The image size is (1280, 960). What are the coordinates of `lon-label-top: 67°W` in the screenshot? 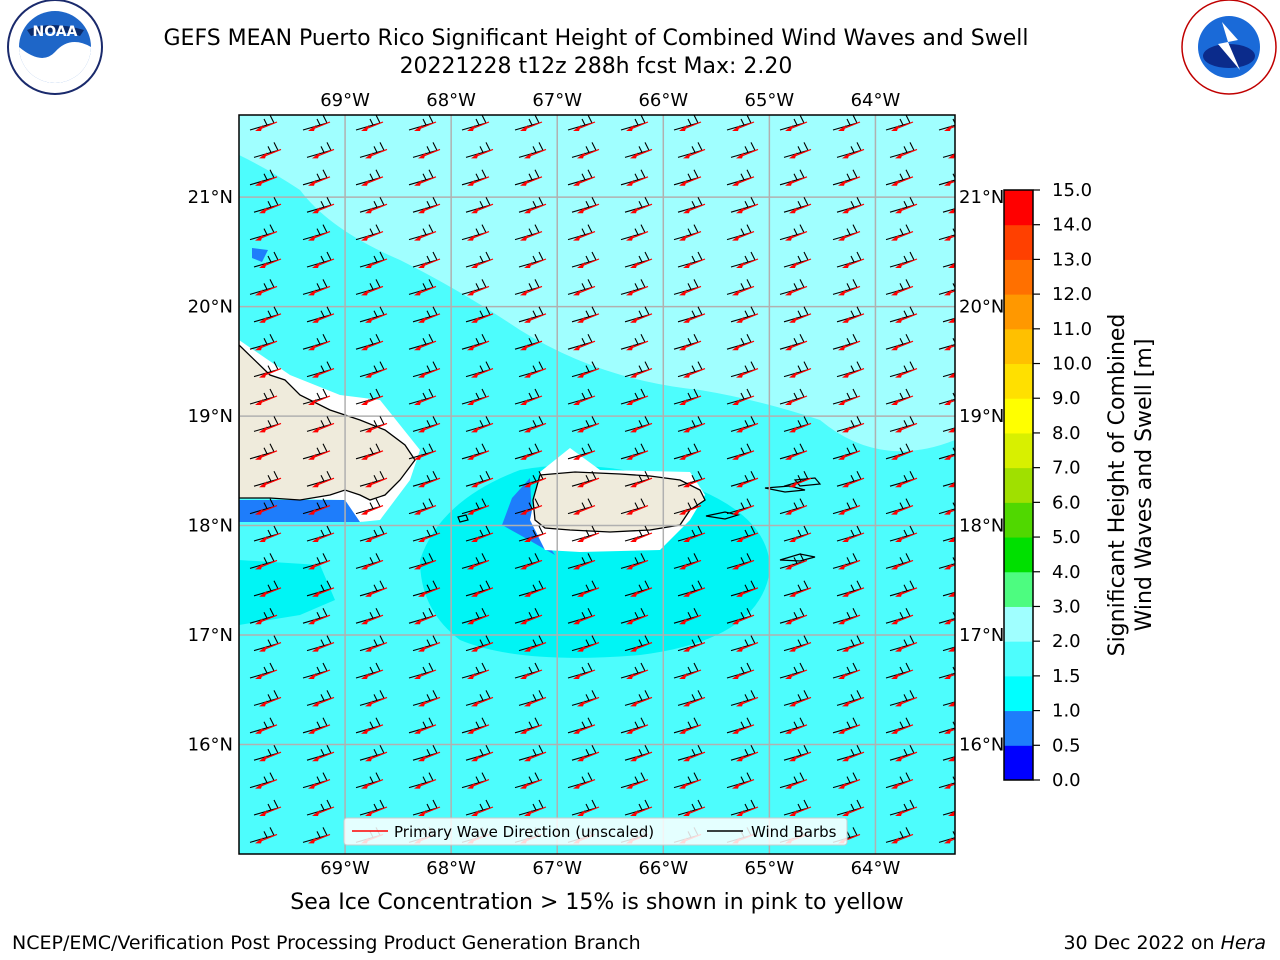 It's located at (557, 100).